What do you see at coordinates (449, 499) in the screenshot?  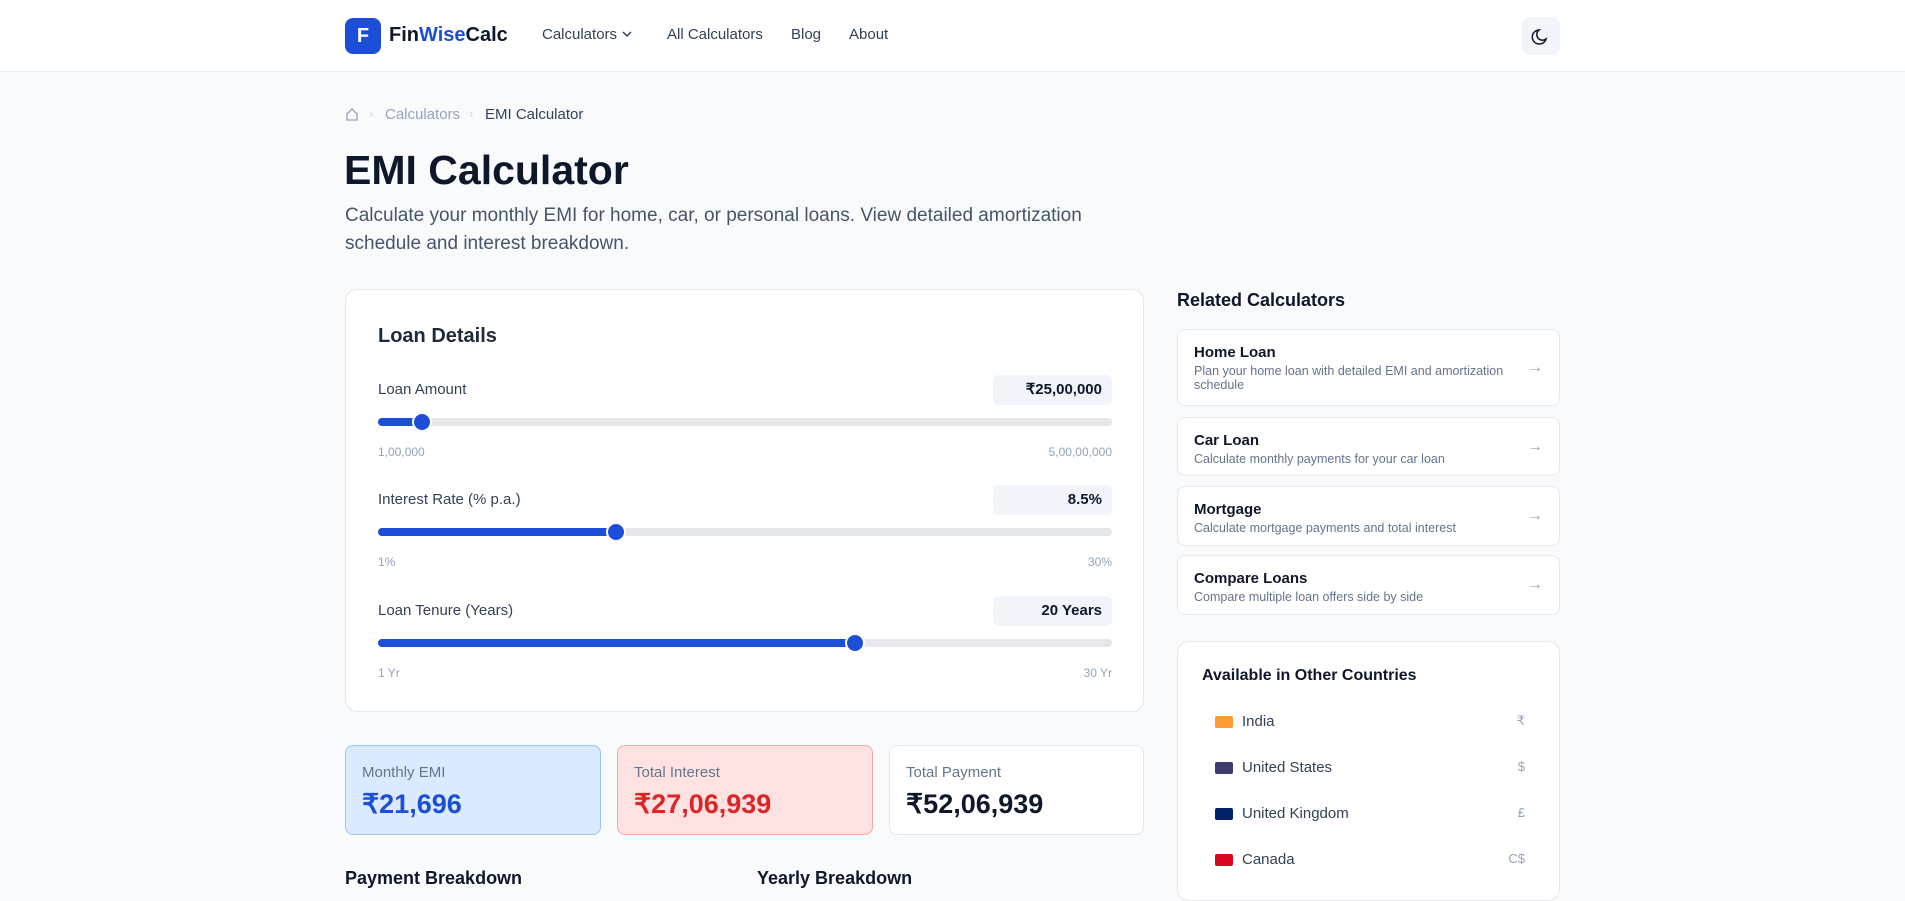 I see `slider-label: Interest Rate (% p.a.)` at bounding box center [449, 499].